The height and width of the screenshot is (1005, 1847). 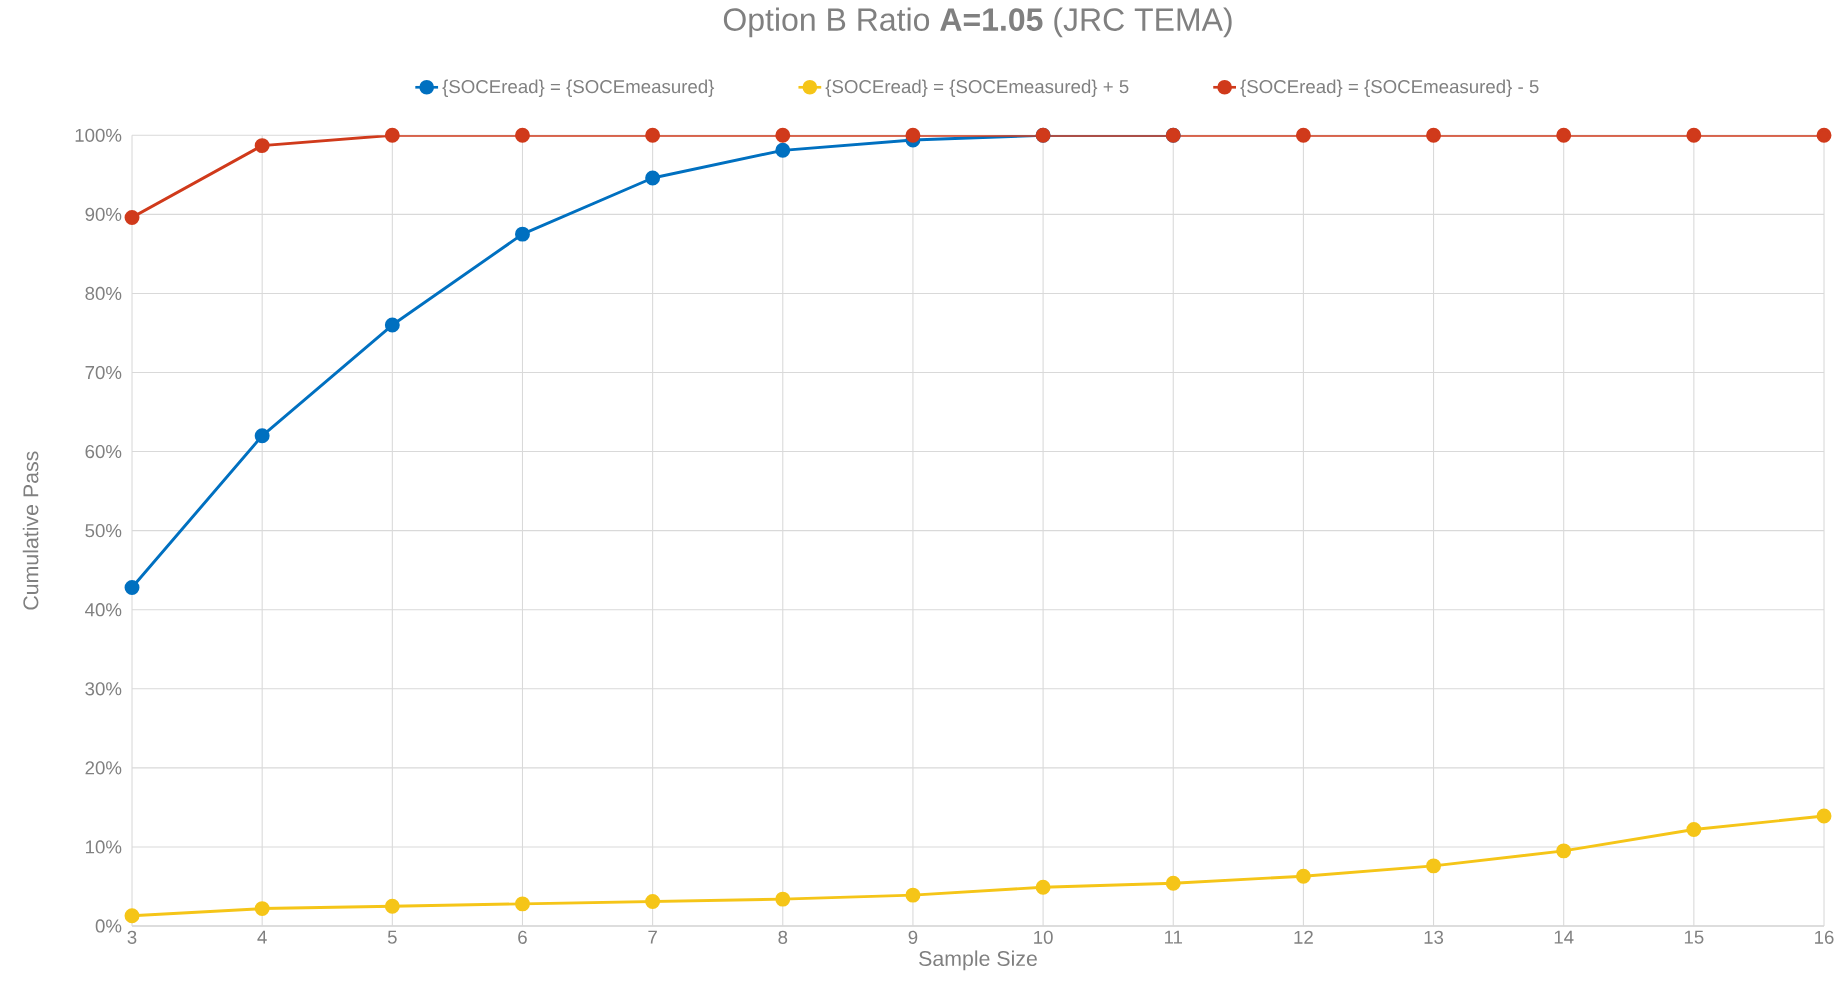 What do you see at coordinates (104, 847) in the screenshot?
I see `y-tick-label: 10%` at bounding box center [104, 847].